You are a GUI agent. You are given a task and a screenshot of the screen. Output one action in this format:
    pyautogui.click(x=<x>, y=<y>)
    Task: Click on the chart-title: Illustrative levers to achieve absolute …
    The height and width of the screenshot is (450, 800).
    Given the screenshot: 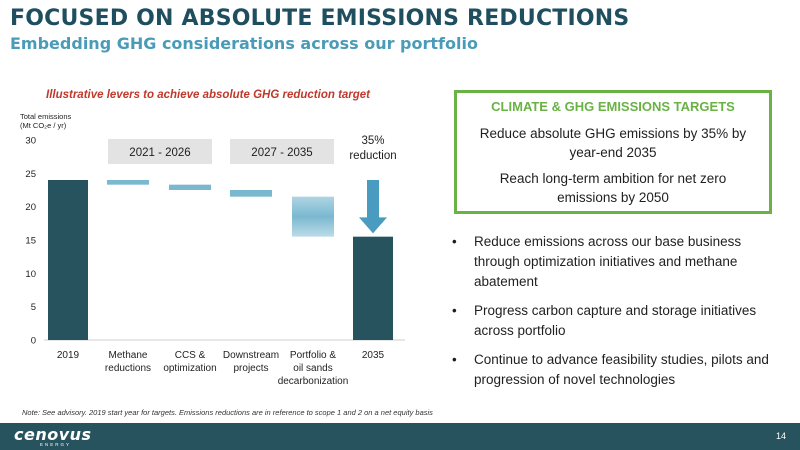 What is the action you would take?
    pyautogui.click(x=208, y=95)
    